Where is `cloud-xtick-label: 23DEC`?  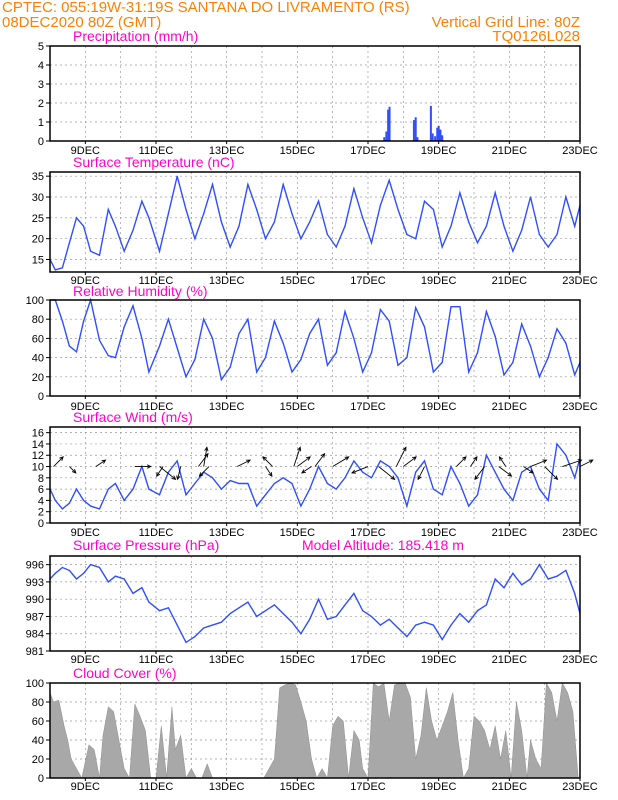
cloud-xtick-label: 23DEC is located at coordinates (580, 787).